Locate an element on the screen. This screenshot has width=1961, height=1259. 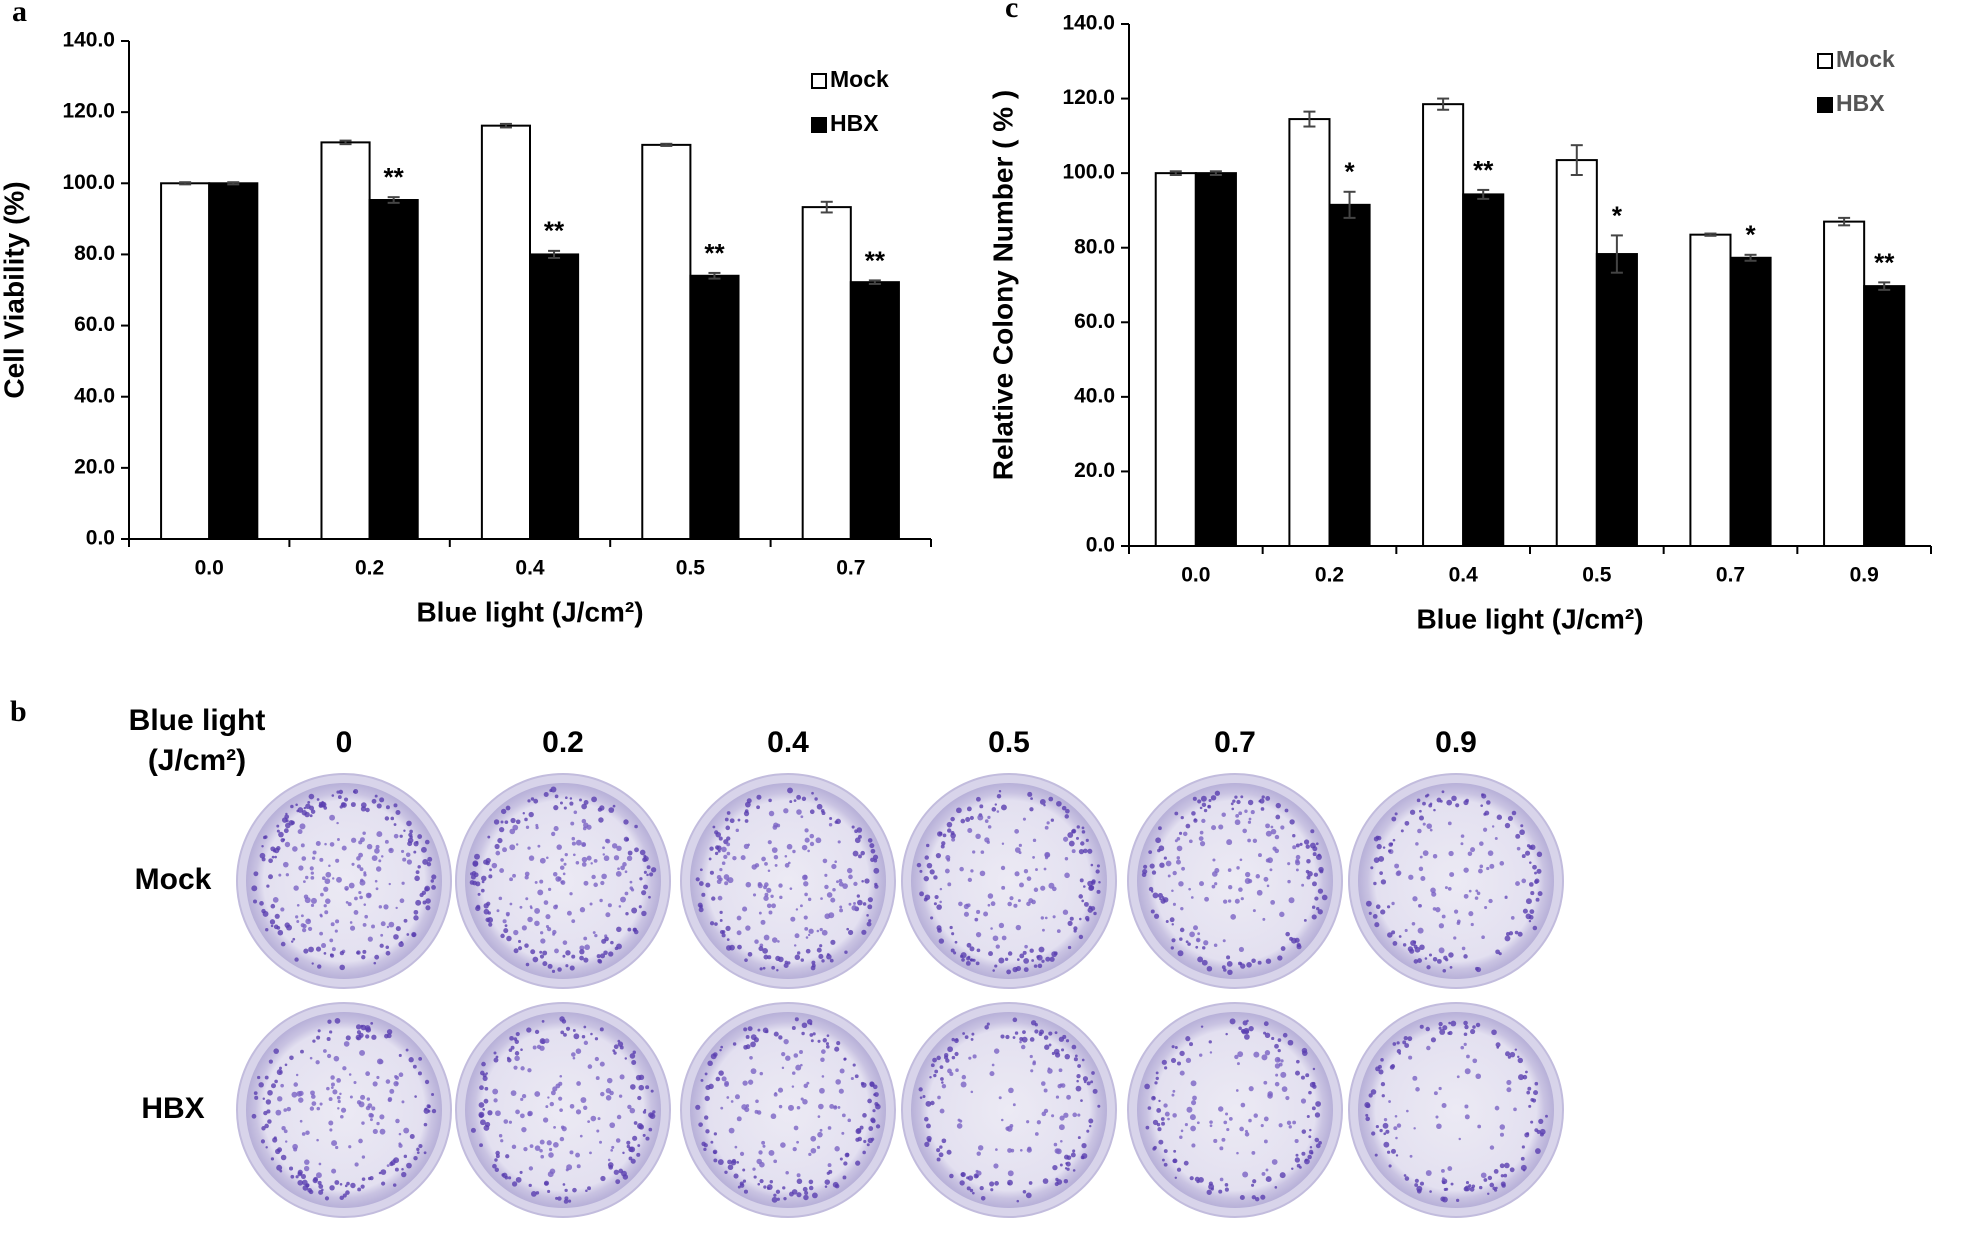
error-bar is located at coordinates (233, 183).